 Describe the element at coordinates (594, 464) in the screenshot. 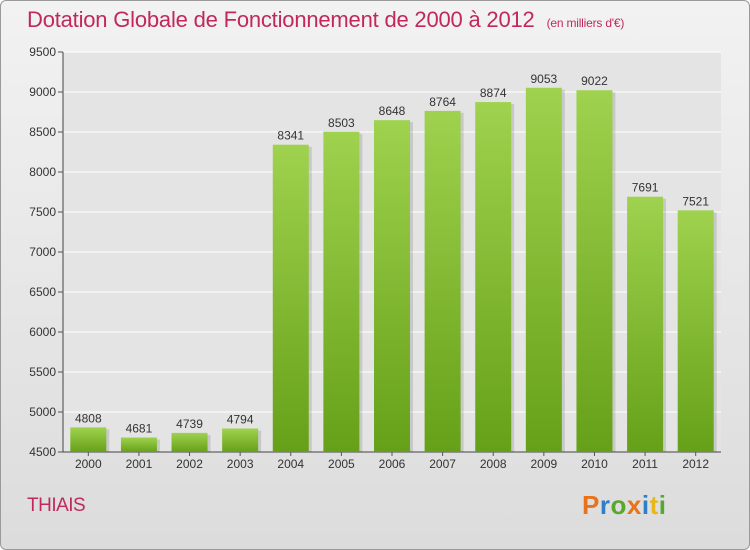

I see `x-tick-label: 2010` at that location.